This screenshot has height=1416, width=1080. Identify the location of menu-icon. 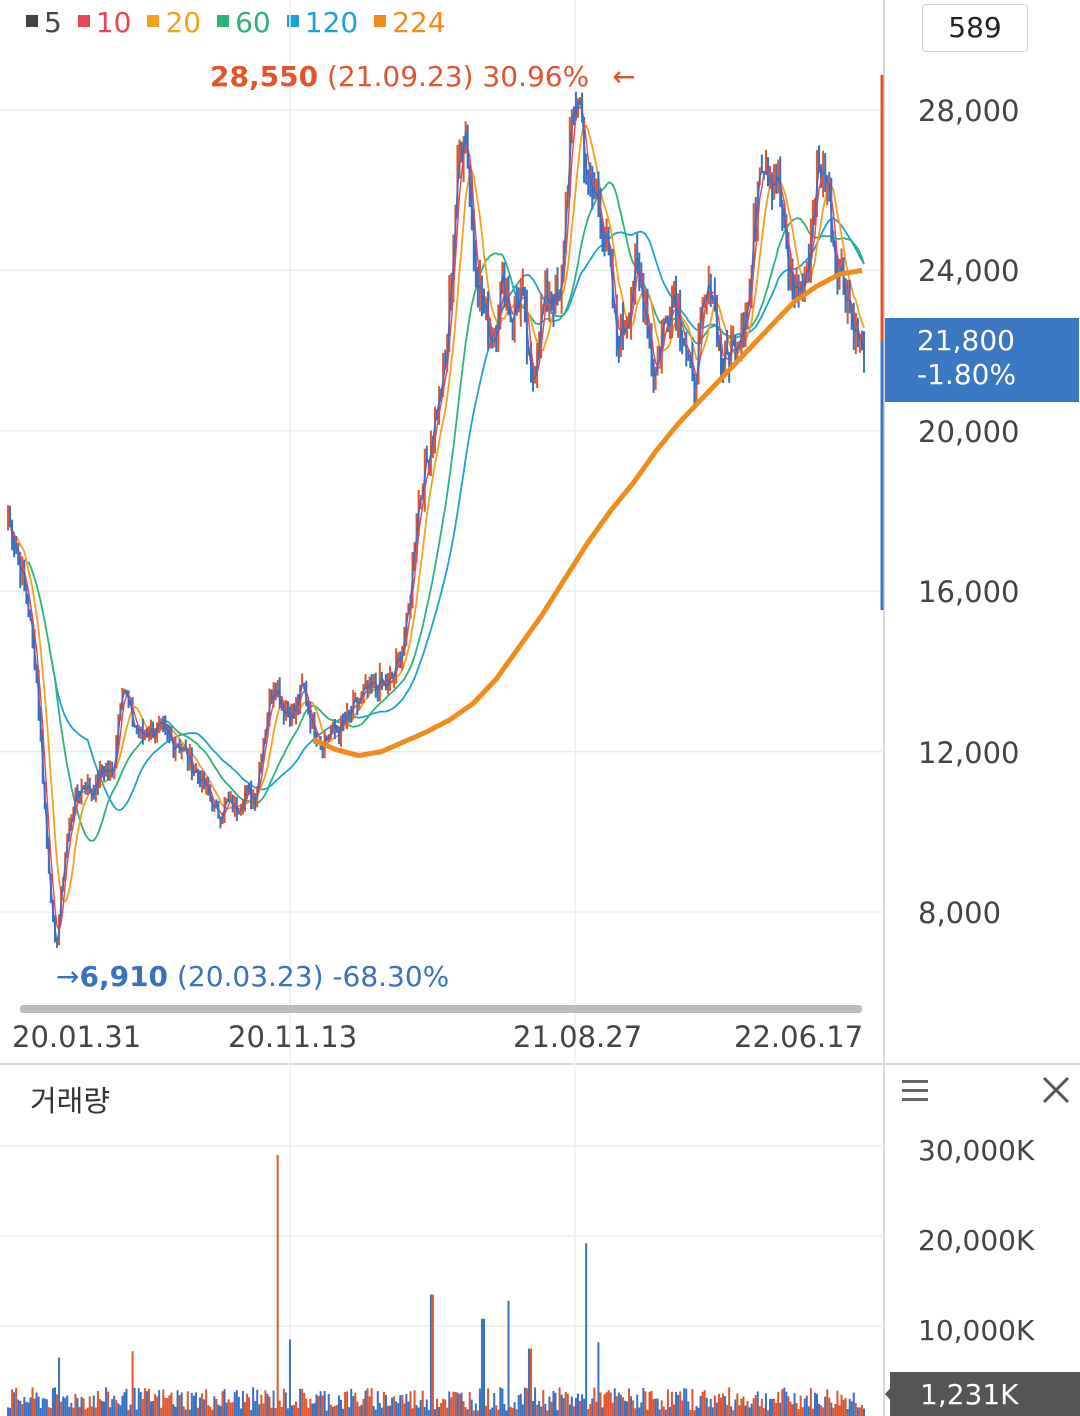
(915, 1091).